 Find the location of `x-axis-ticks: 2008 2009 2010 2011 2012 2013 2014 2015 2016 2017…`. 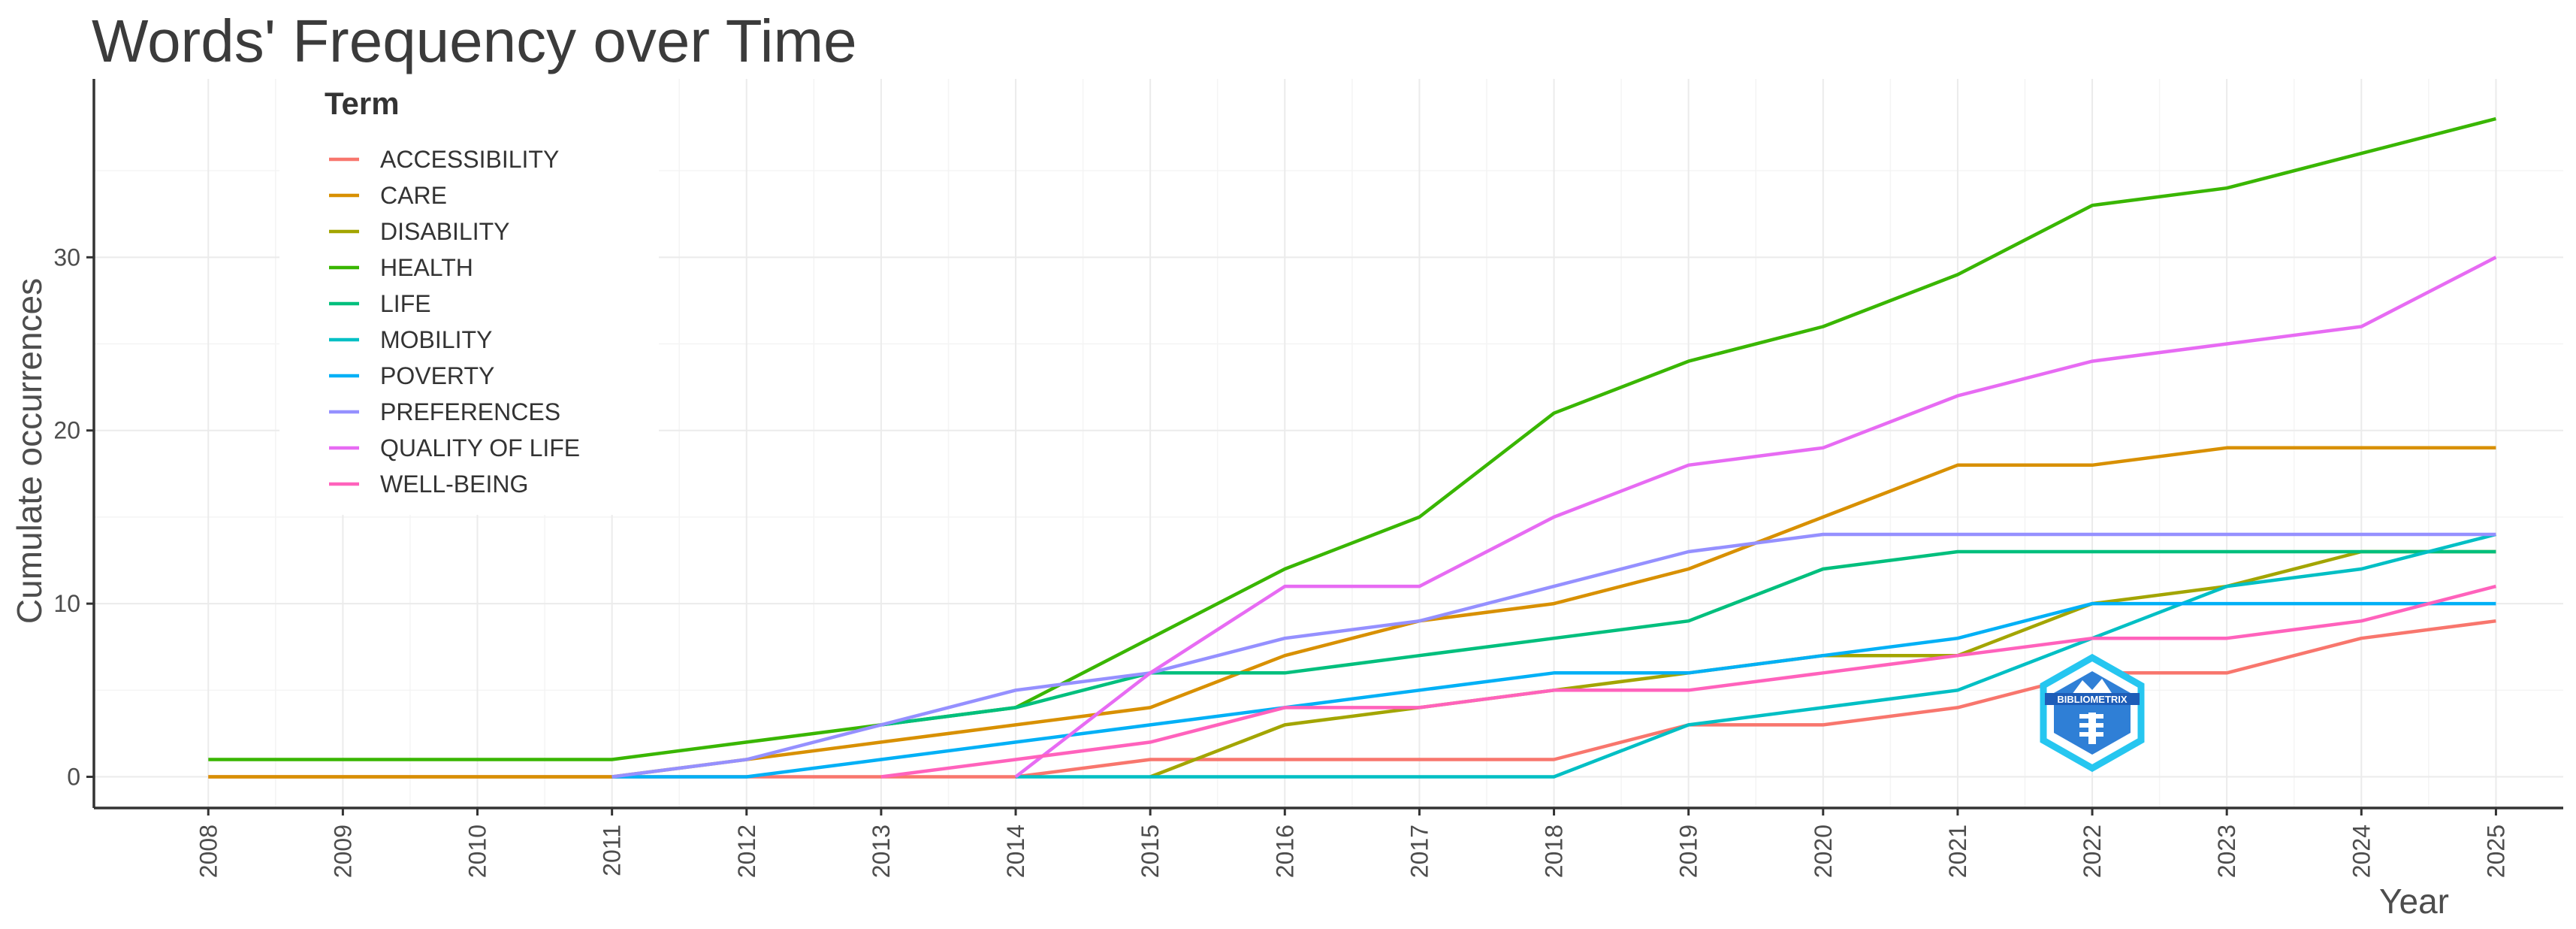

x-axis-ticks: 2008 2009 2010 2011 2012 2013 2014 2015 2016 2017… is located at coordinates (1352, 843).